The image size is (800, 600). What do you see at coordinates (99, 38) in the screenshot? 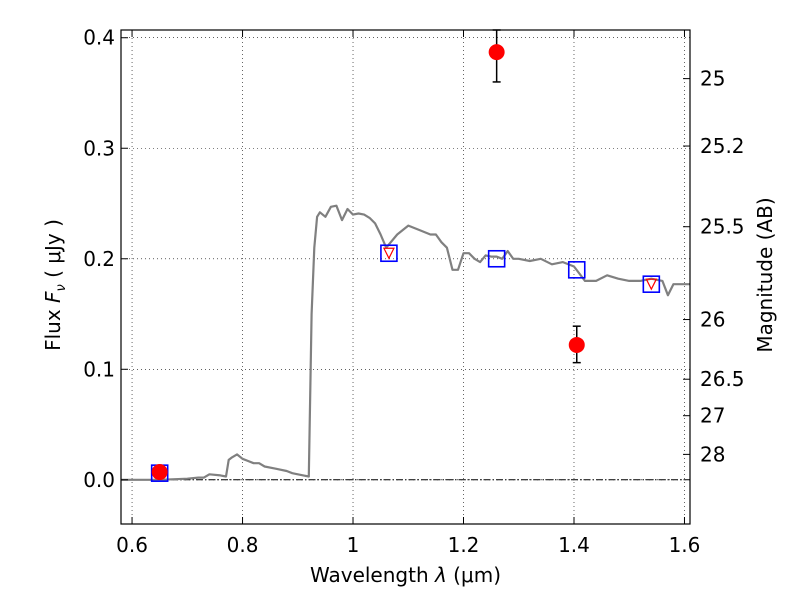
I see `y-tick-label: 0.4` at bounding box center [99, 38].